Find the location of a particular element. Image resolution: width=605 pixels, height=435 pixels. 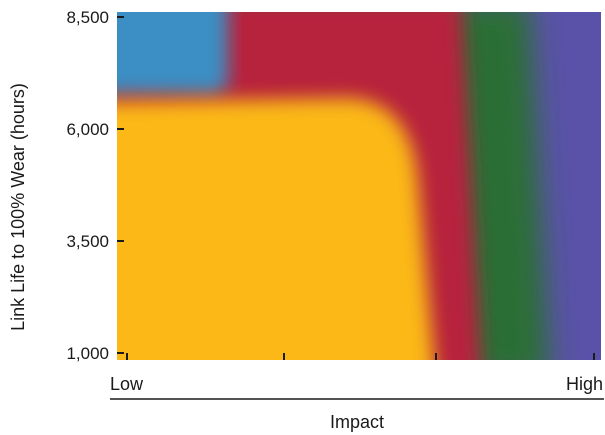

x-tick-label-high: High is located at coordinates (584, 384).